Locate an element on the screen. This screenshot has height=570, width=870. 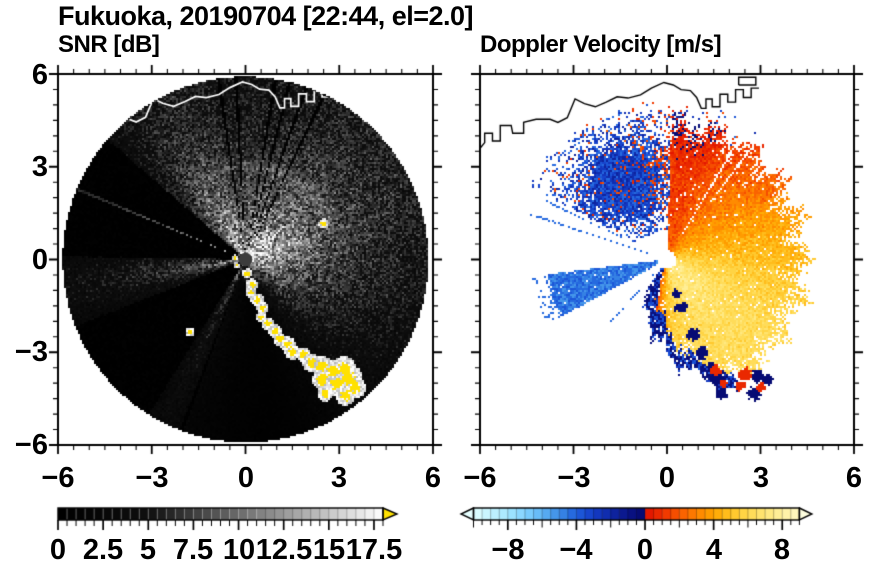
cbar-tick-label: −8 is located at coordinates (508, 550).